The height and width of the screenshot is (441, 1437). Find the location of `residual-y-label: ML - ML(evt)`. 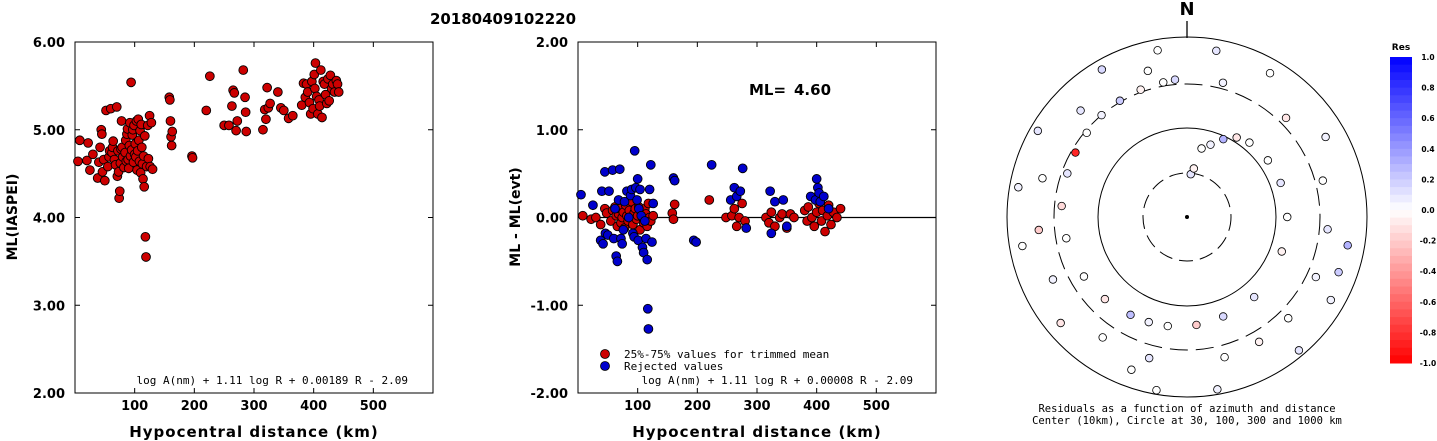

residual-y-label: ML - ML(evt) is located at coordinates (516, 216).